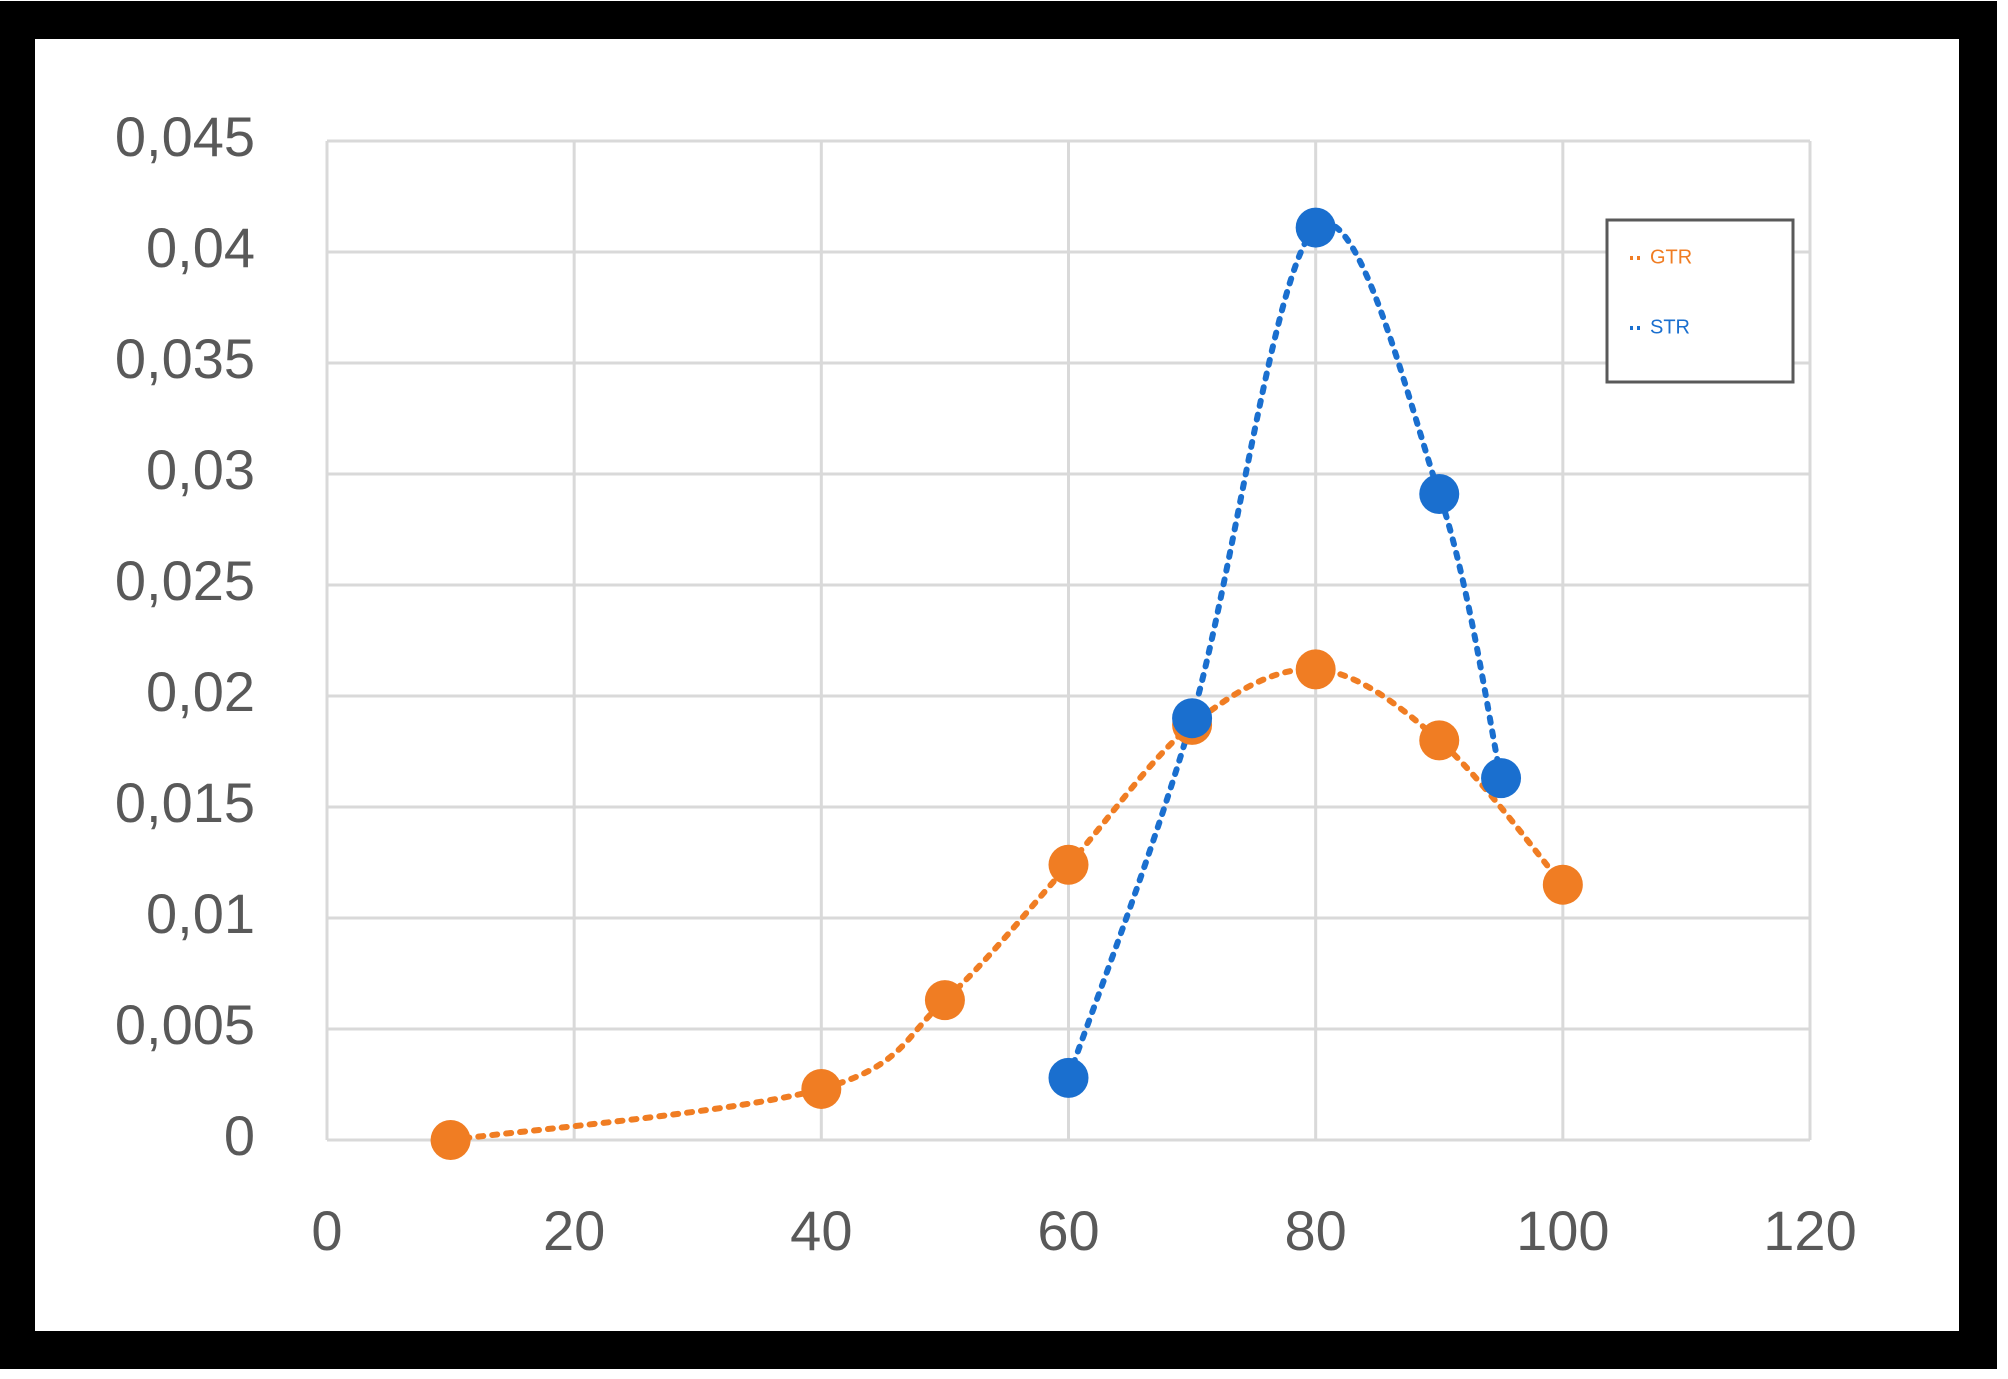 The height and width of the screenshot is (1379, 2008). Describe the element at coordinates (1562, 1230) in the screenshot. I see `x-tick-label: 100` at that location.